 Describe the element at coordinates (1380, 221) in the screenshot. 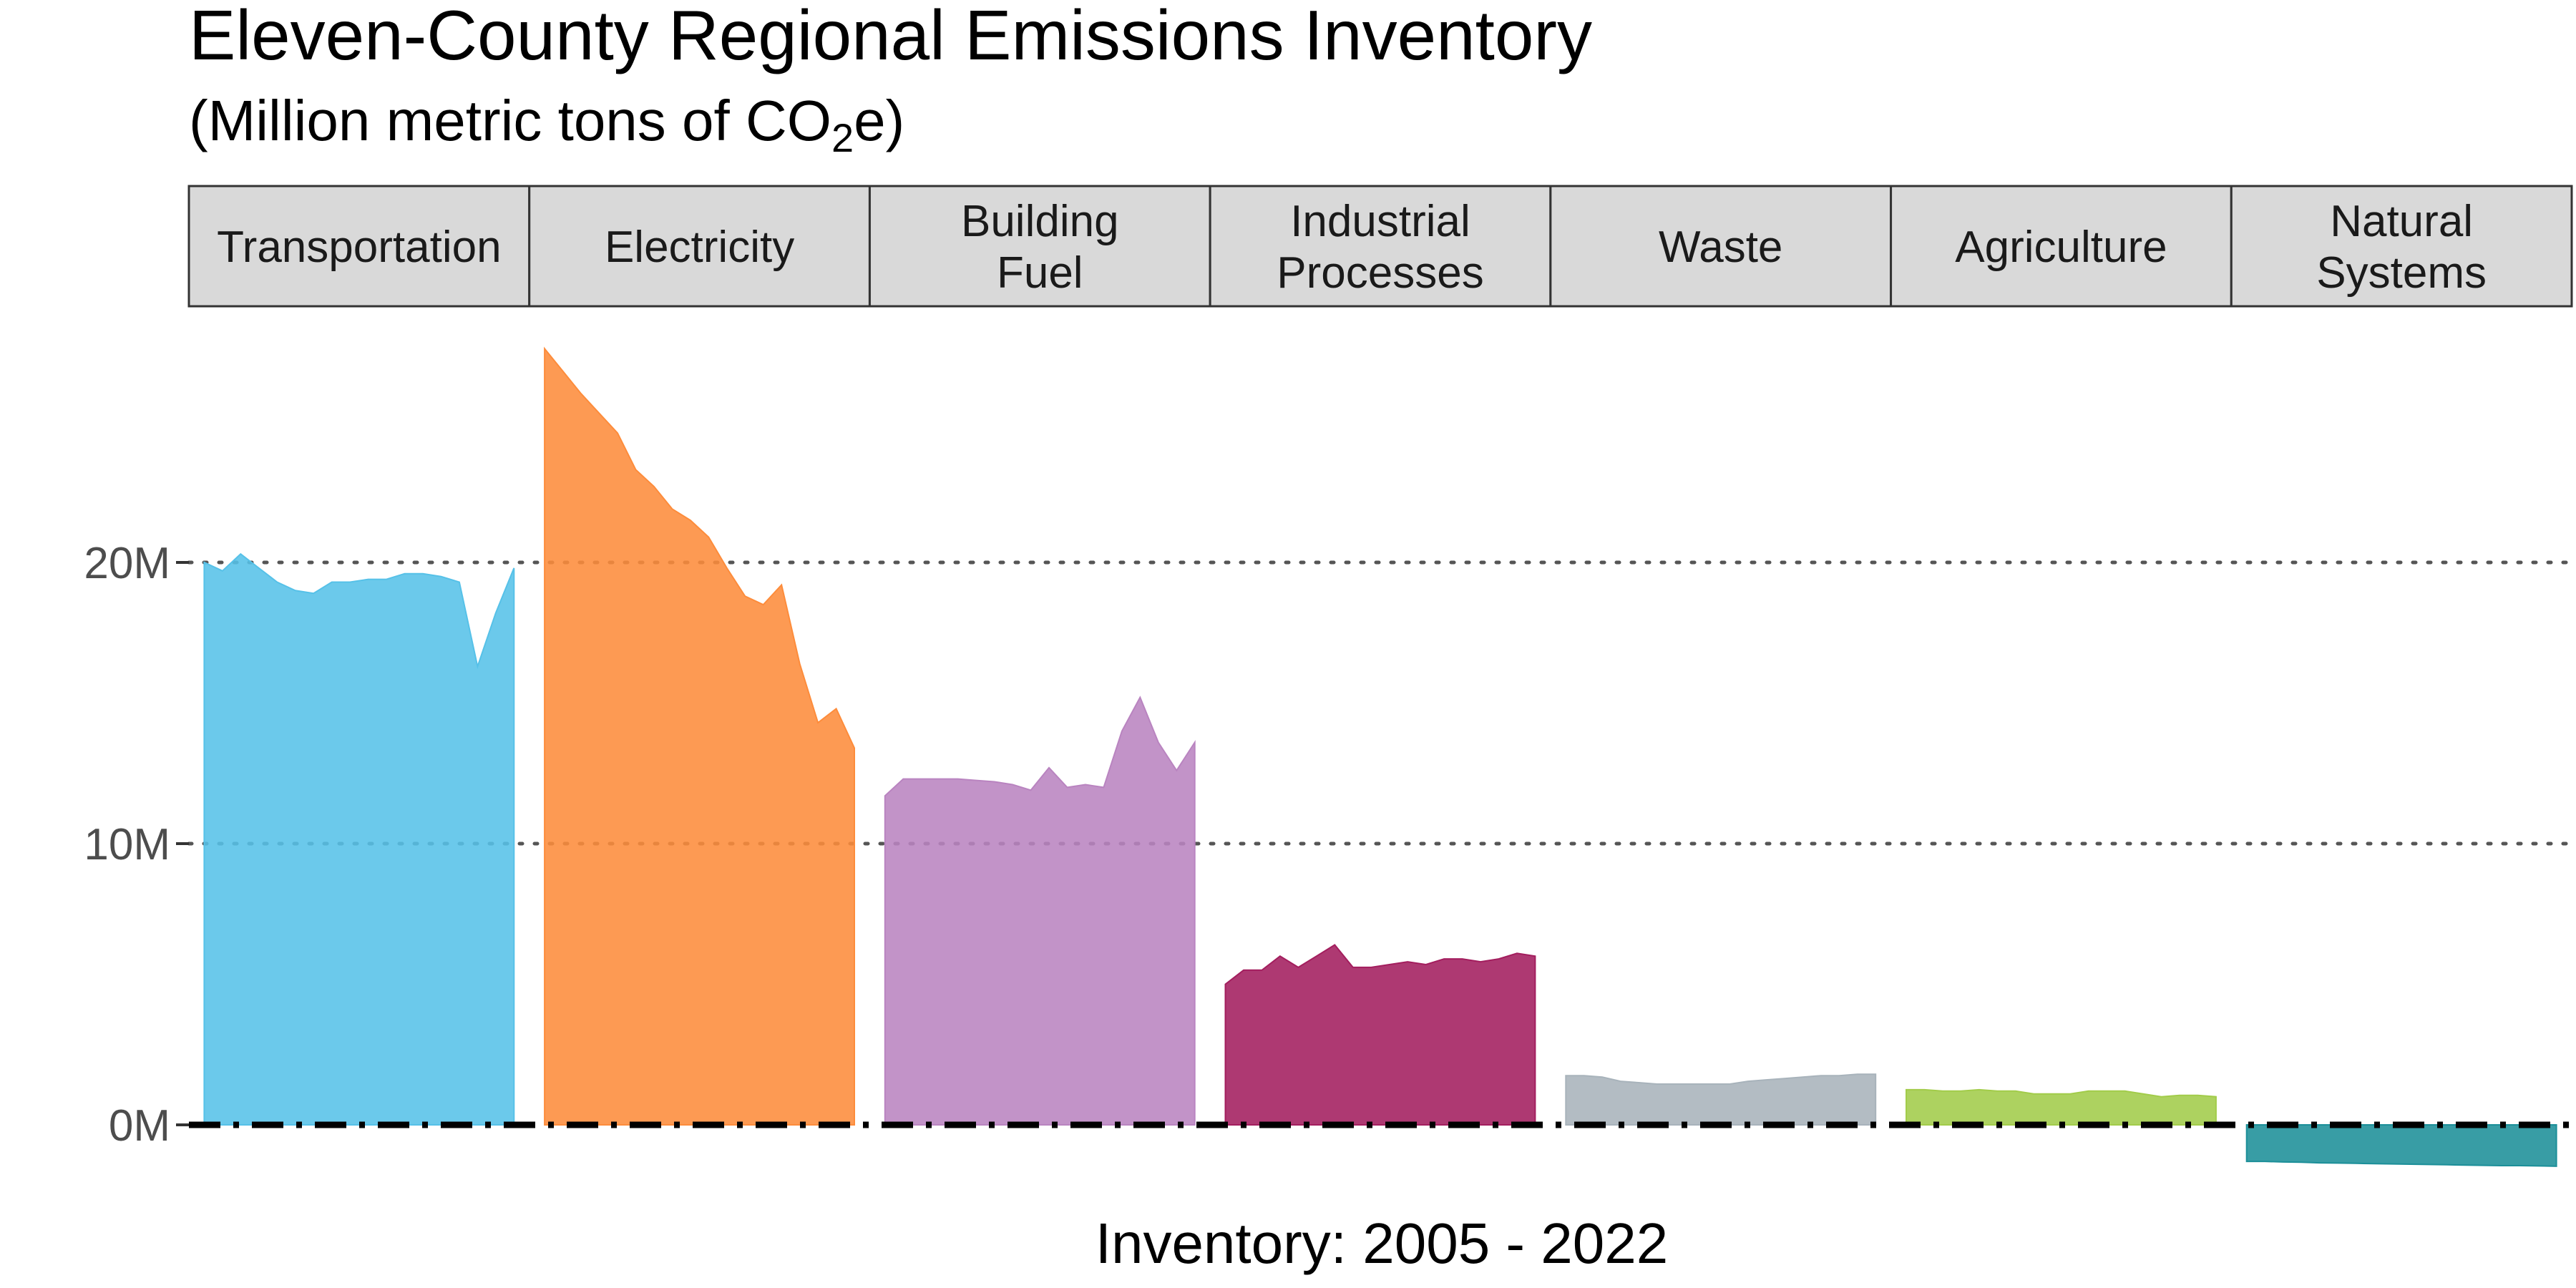

I see `facet-strip-label: Industrial` at that location.